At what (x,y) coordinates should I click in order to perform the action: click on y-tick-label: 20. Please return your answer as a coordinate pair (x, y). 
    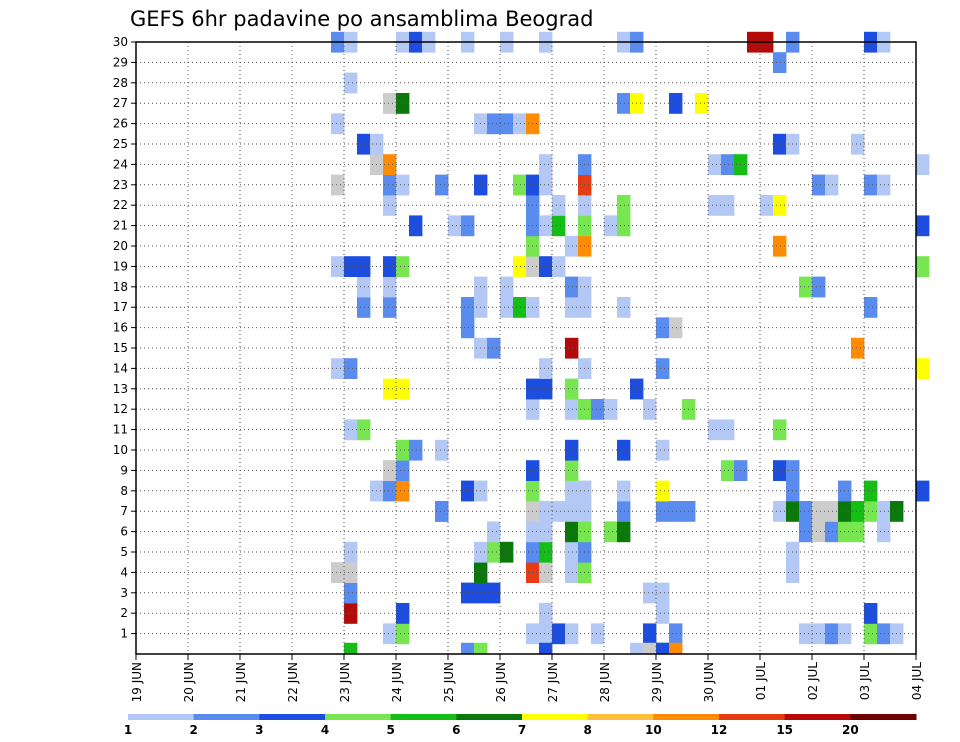
    Looking at the image, I should click on (120, 246).